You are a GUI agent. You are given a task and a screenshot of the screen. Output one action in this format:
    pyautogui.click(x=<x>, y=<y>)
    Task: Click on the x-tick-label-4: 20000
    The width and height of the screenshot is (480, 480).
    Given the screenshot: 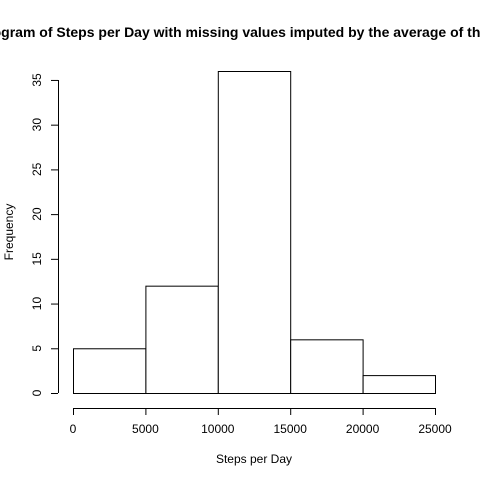 What is the action you would take?
    pyautogui.click(x=363, y=429)
    